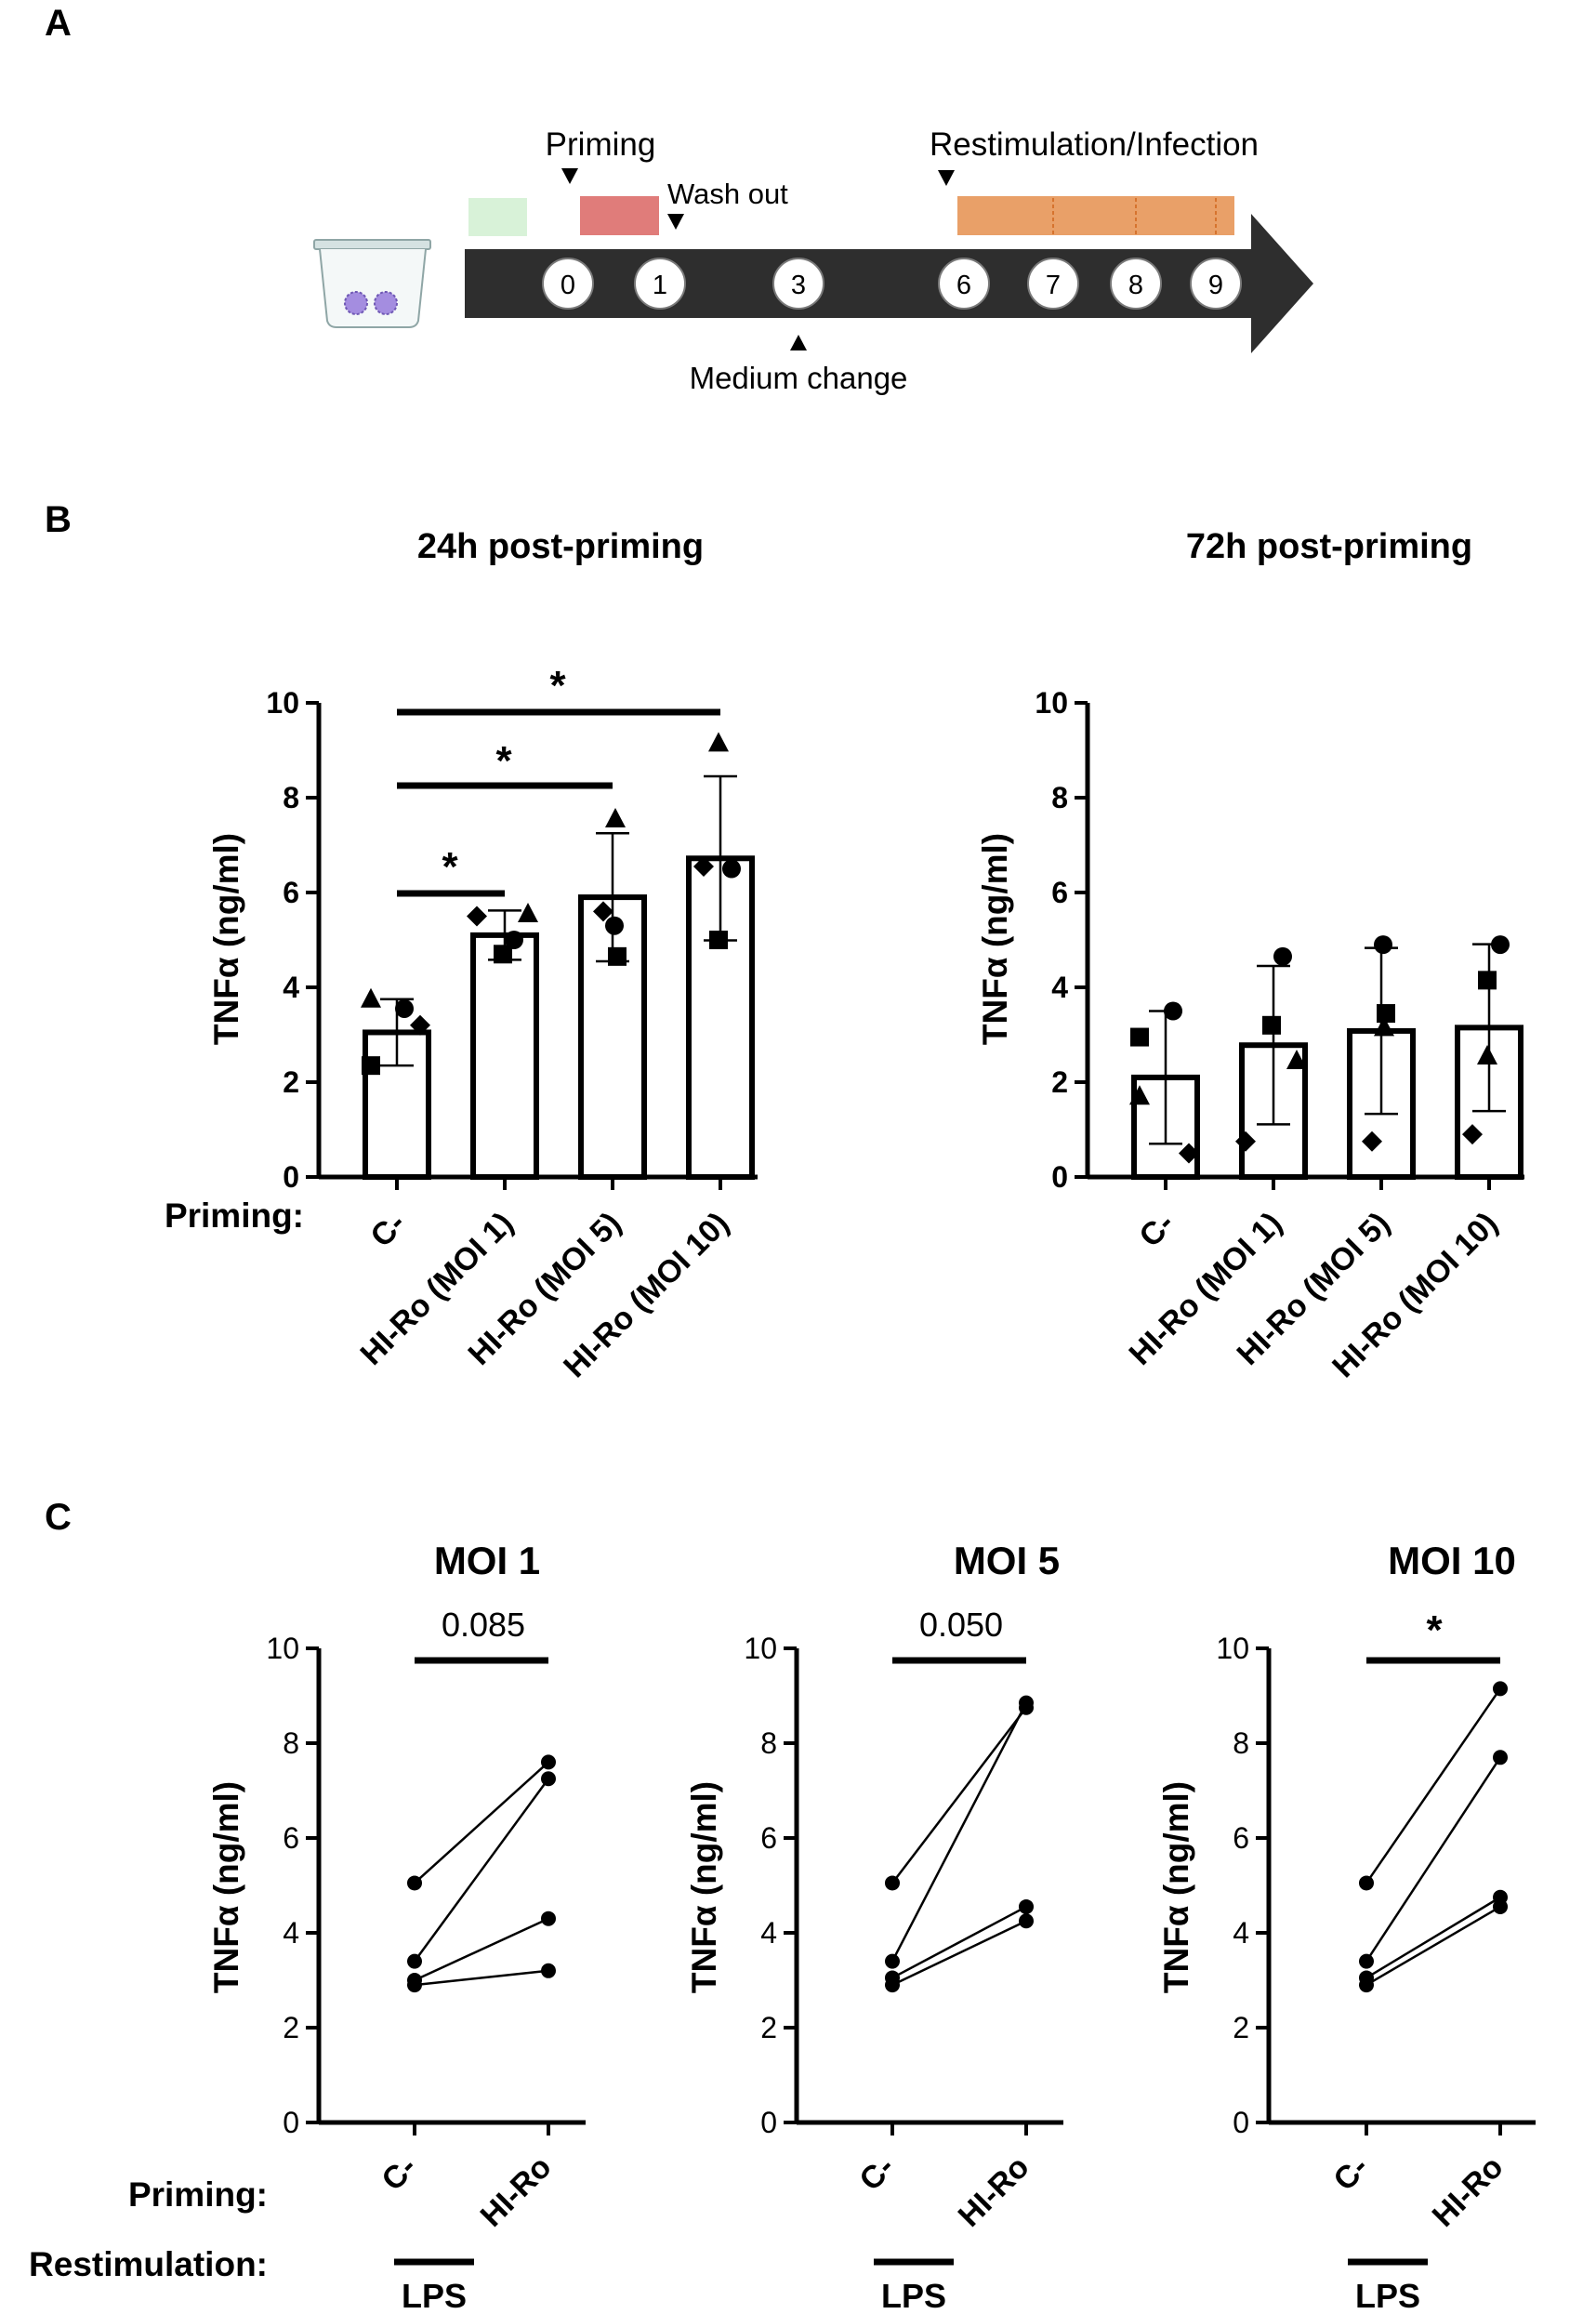  What do you see at coordinates (568, 284) in the screenshot?
I see `day-marker: 0` at bounding box center [568, 284].